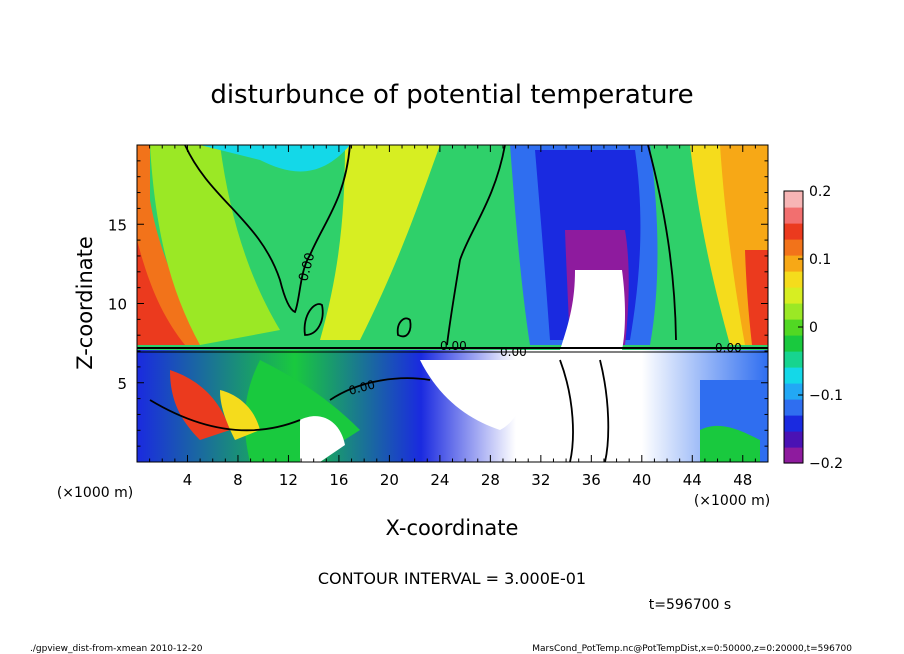  I want to click on x-unit-label: (×1000 m), so click(732, 501).